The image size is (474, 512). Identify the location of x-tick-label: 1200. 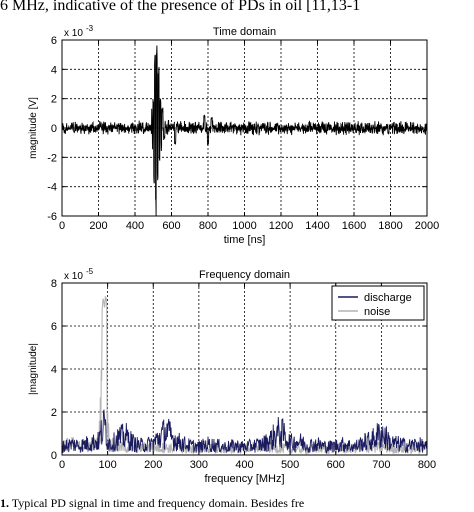
(281, 226).